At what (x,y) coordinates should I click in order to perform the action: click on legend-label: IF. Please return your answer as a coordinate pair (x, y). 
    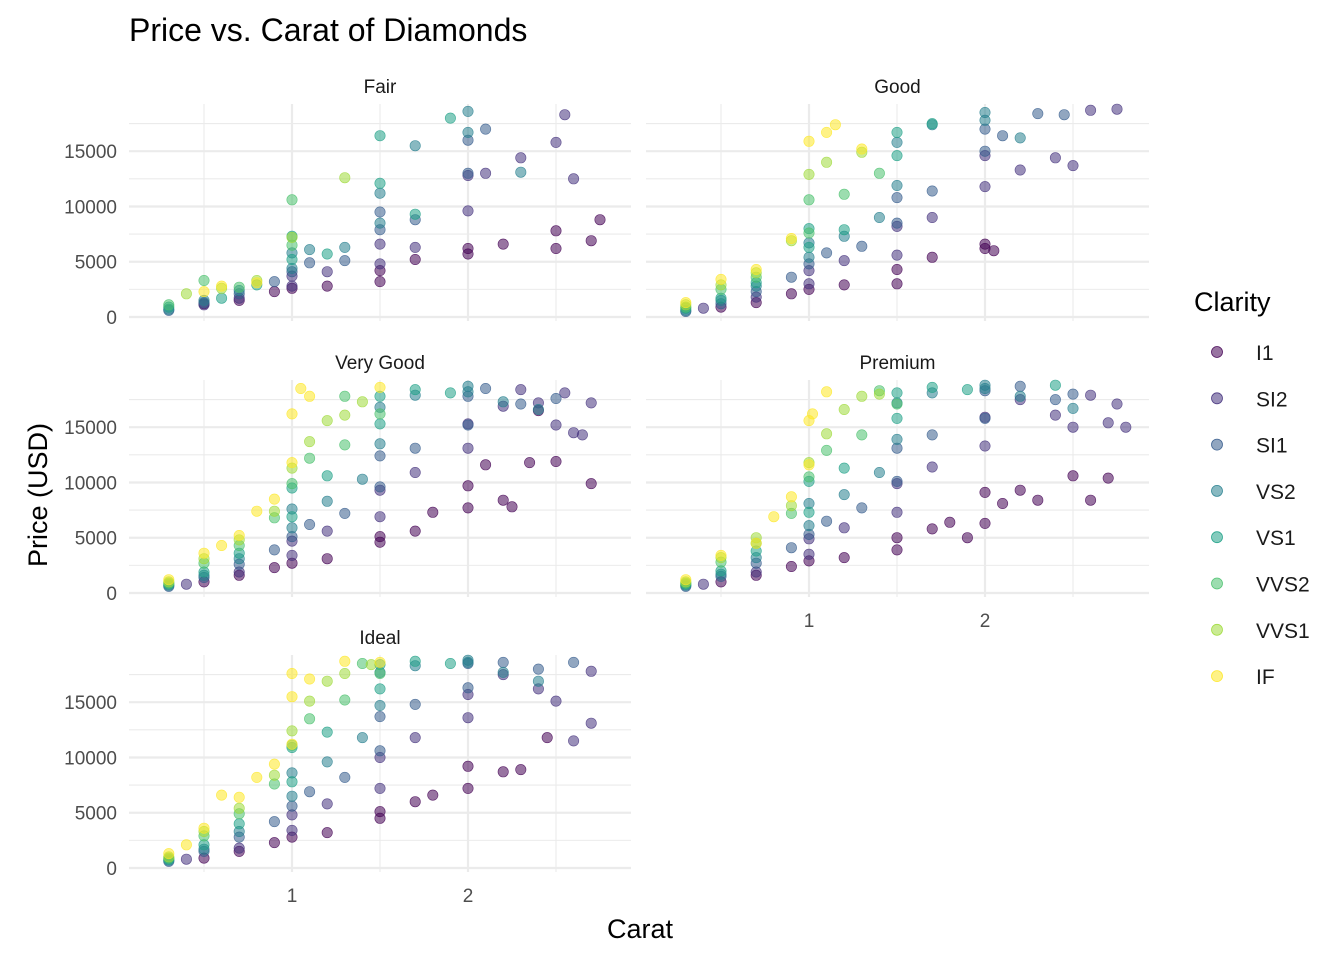
    Looking at the image, I should click on (1265, 677).